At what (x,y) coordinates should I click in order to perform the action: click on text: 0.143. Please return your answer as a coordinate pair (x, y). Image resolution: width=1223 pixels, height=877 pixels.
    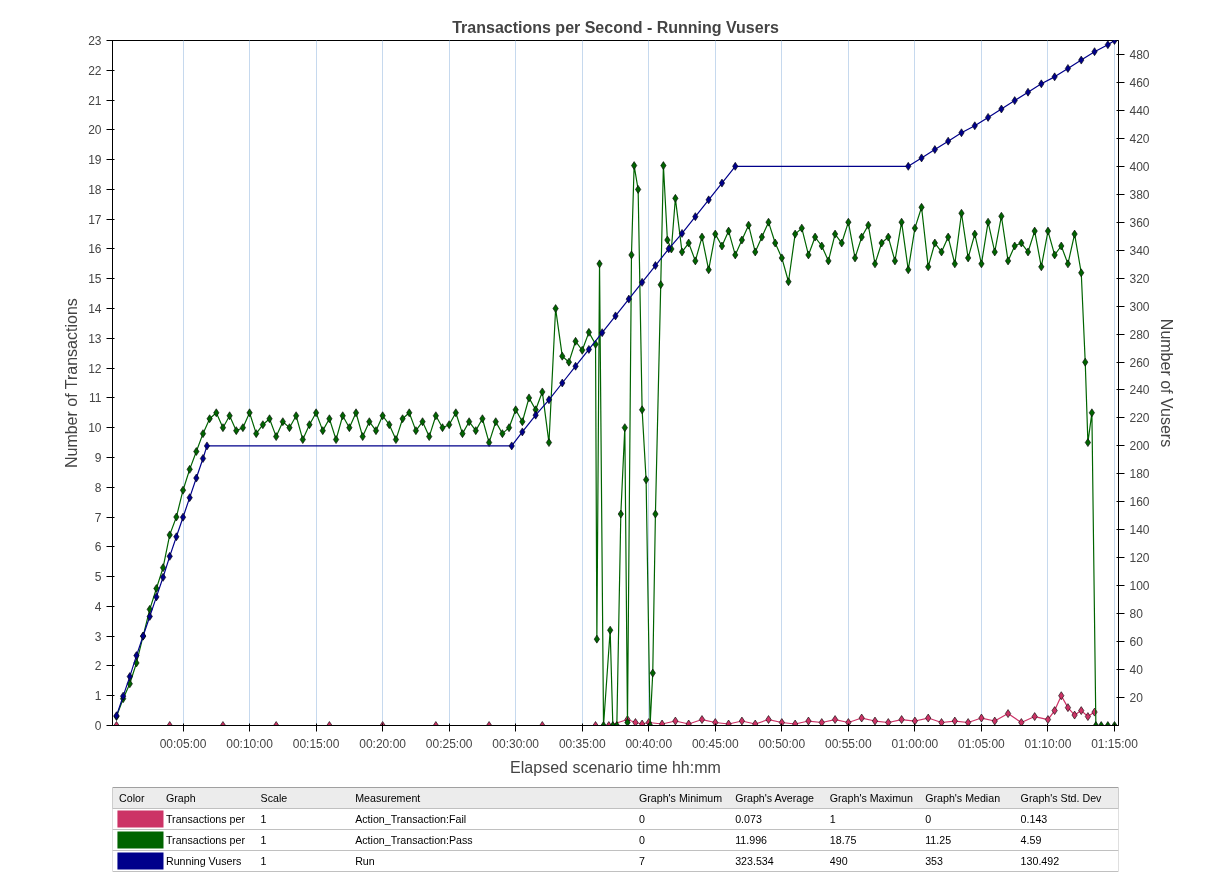
    Looking at the image, I should click on (1034, 819).